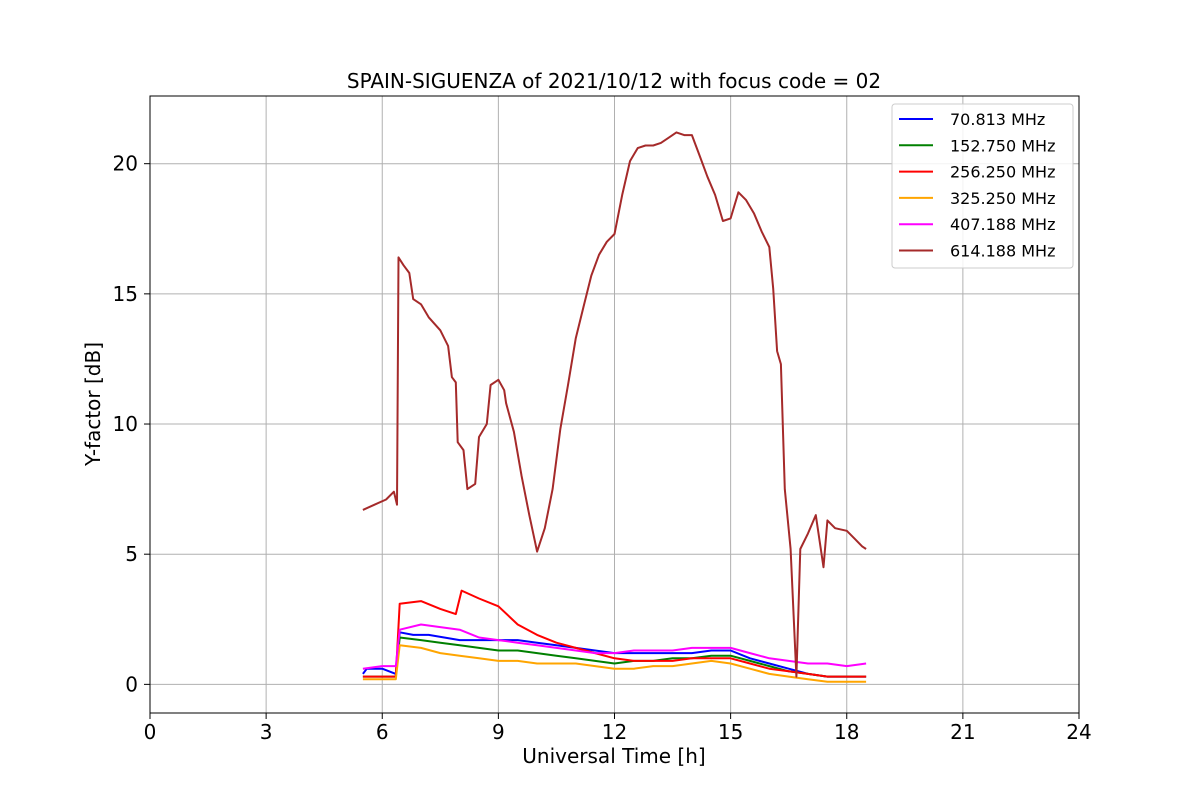  What do you see at coordinates (1002, 224) in the screenshot?
I see `legend-label-4: 407.188 MHz` at bounding box center [1002, 224].